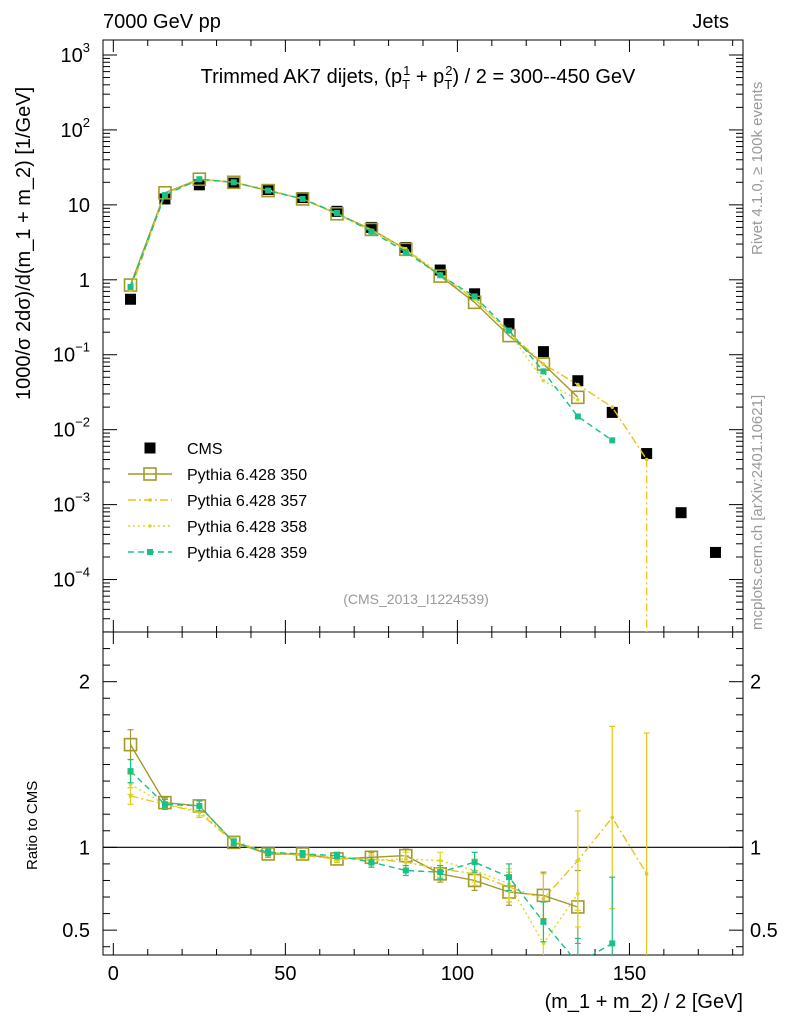 The width and height of the screenshot is (786, 1024). Describe the element at coordinates (150, 448) in the screenshot. I see `legend-marker-cms` at that location.